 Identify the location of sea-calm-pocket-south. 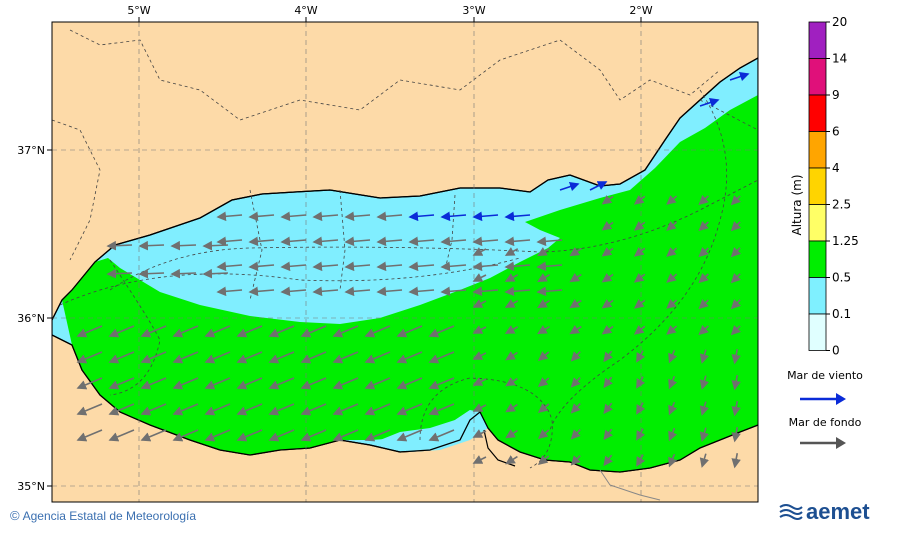
(434, 431).